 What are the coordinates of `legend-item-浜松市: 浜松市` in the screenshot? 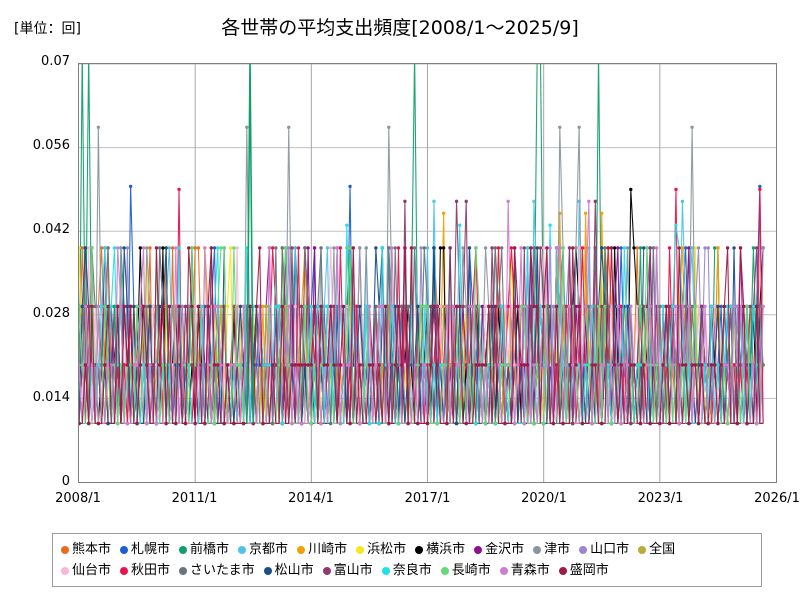 It's located at (381, 549).